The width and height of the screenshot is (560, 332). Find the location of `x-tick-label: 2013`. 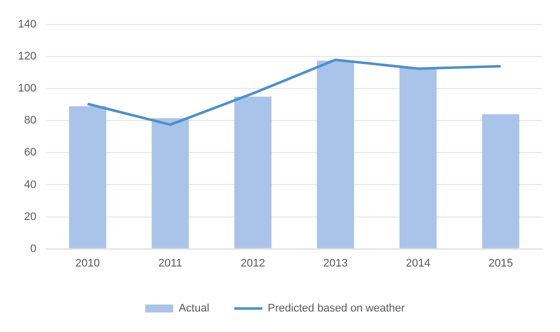

x-tick-label: 2013 is located at coordinates (335, 263).